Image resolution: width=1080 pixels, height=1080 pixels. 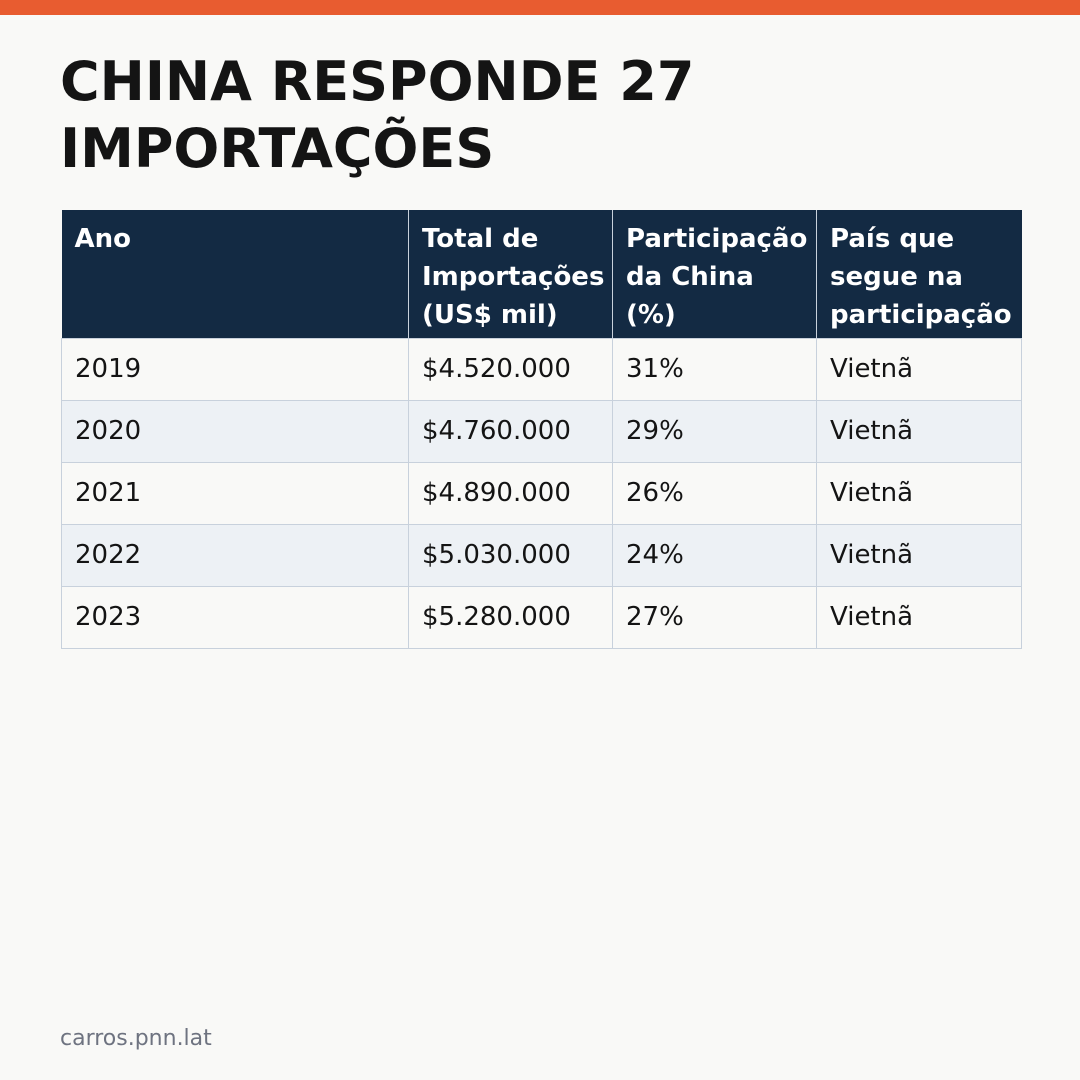 I want to click on table-row: 2019 $4.520.000 31% Vietnã, so click(x=541, y=369).